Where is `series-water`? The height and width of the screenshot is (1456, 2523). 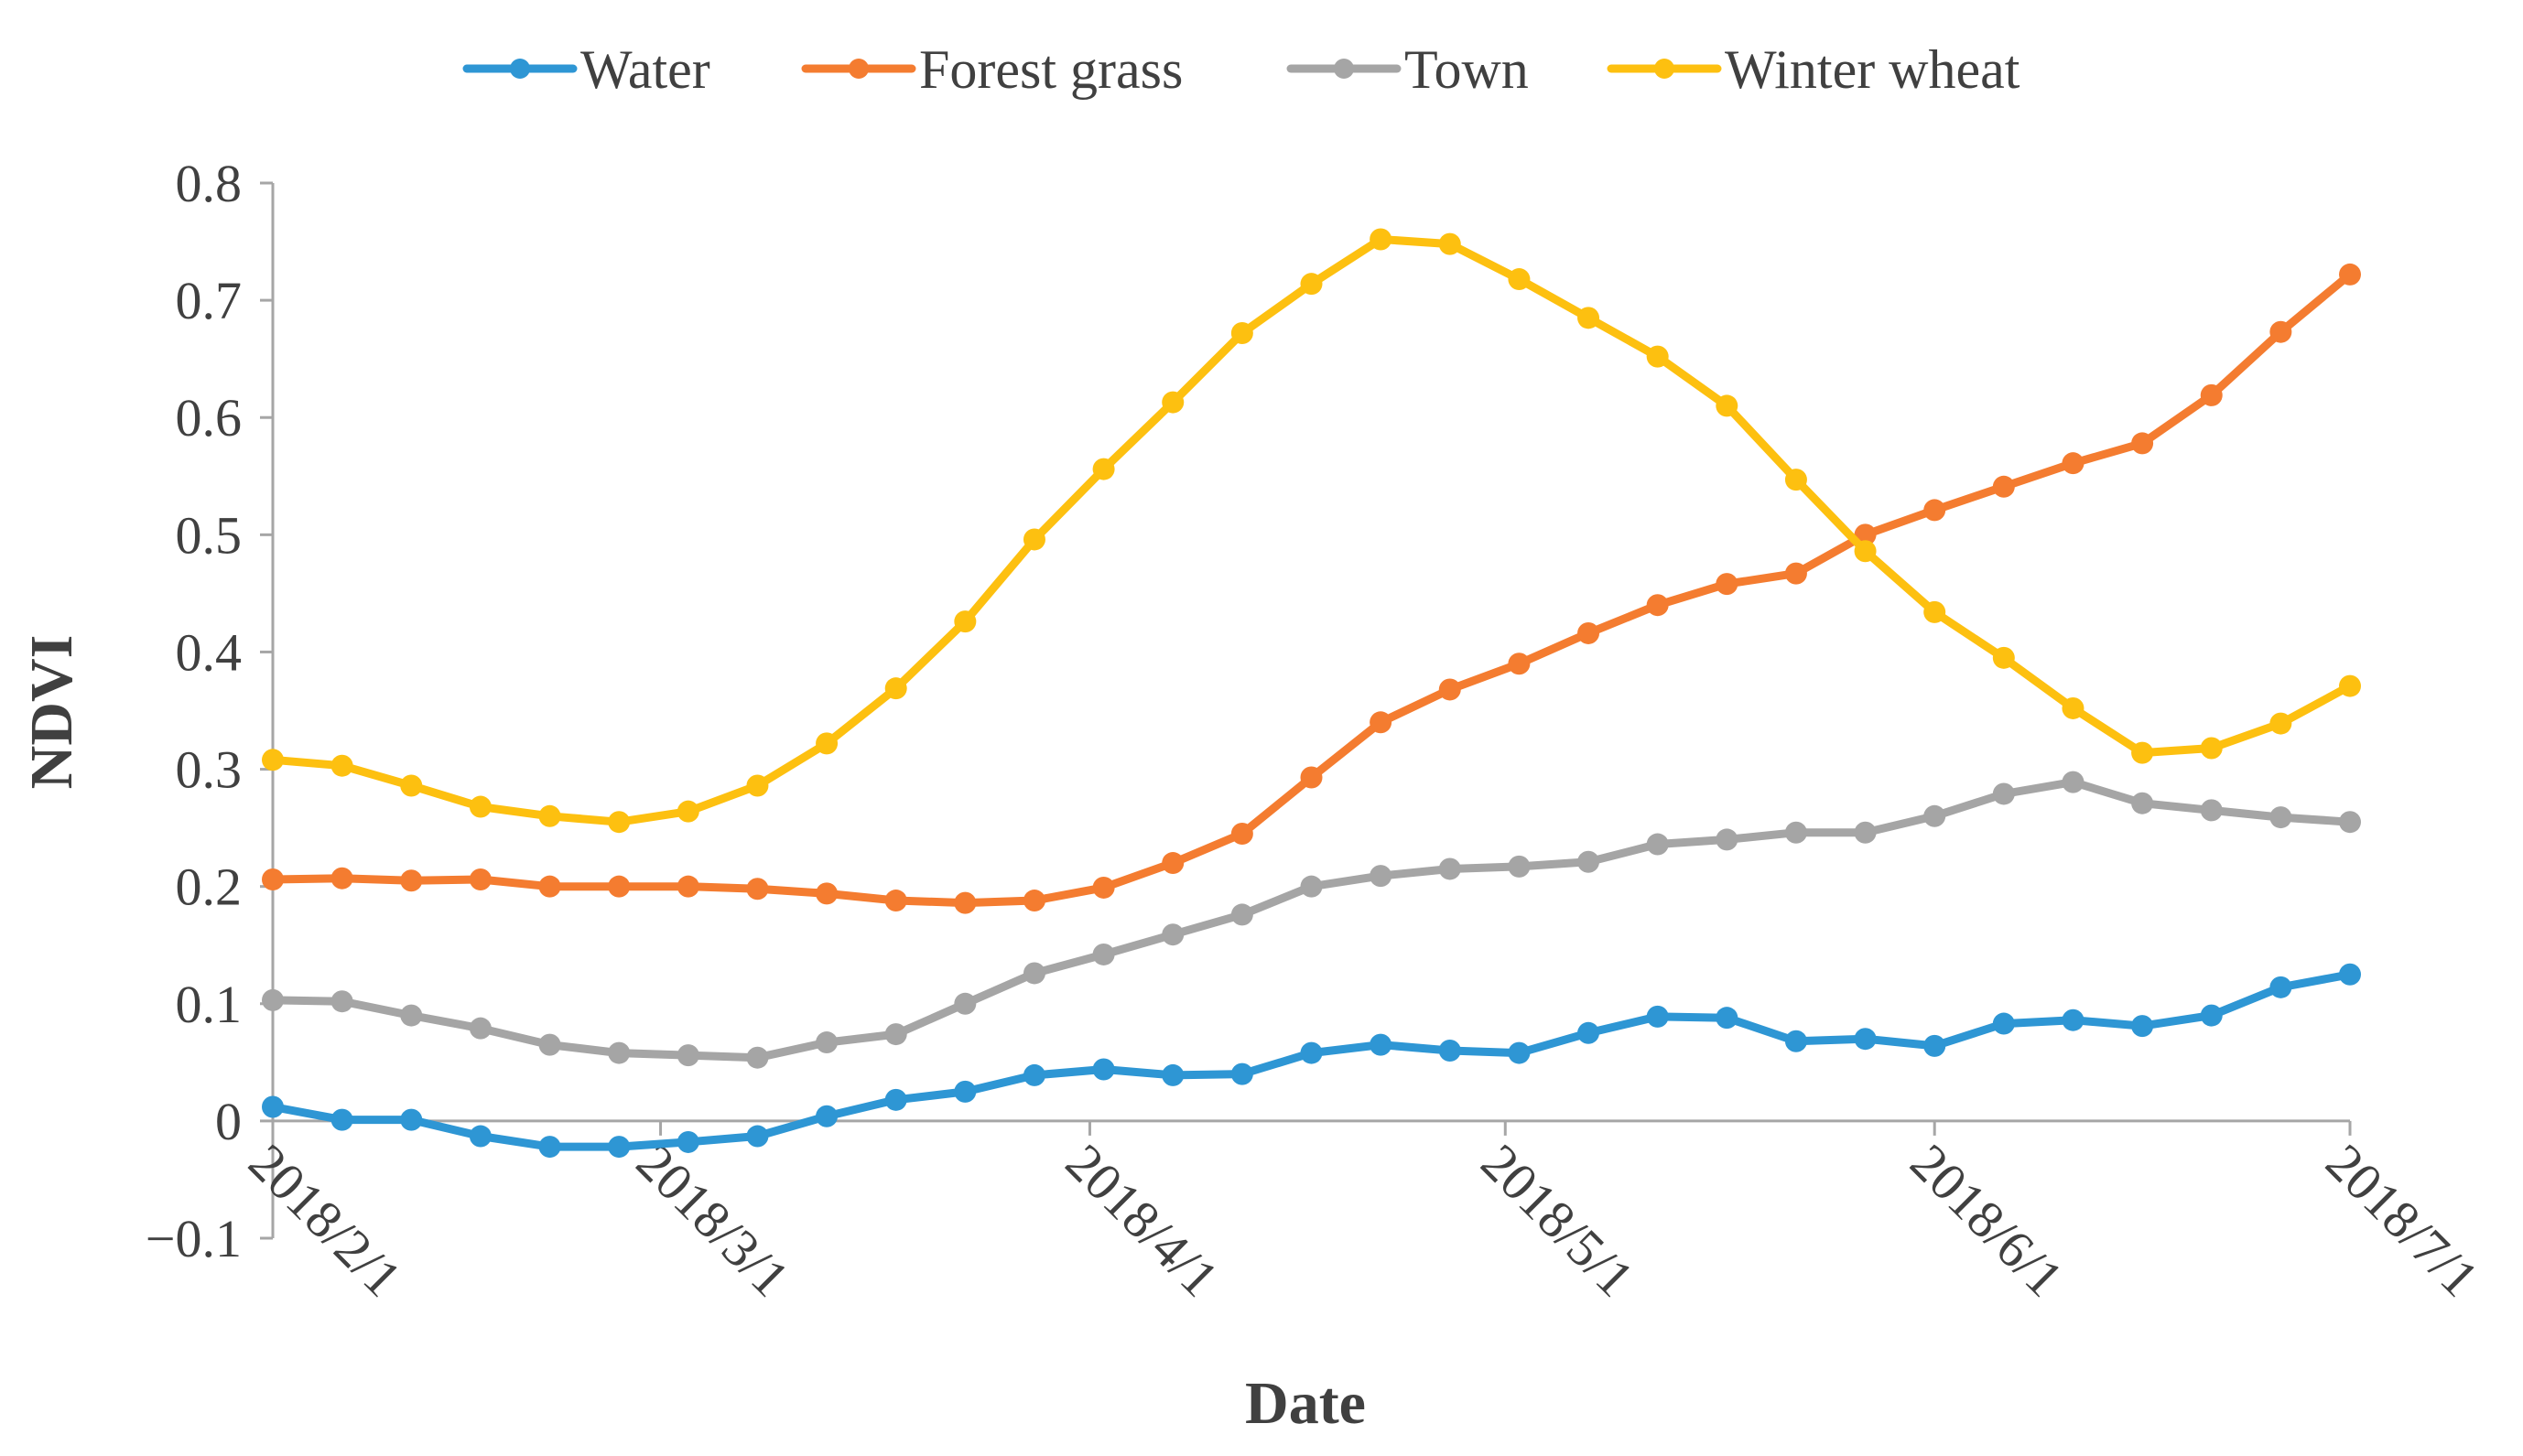 series-water is located at coordinates (1311, 1061).